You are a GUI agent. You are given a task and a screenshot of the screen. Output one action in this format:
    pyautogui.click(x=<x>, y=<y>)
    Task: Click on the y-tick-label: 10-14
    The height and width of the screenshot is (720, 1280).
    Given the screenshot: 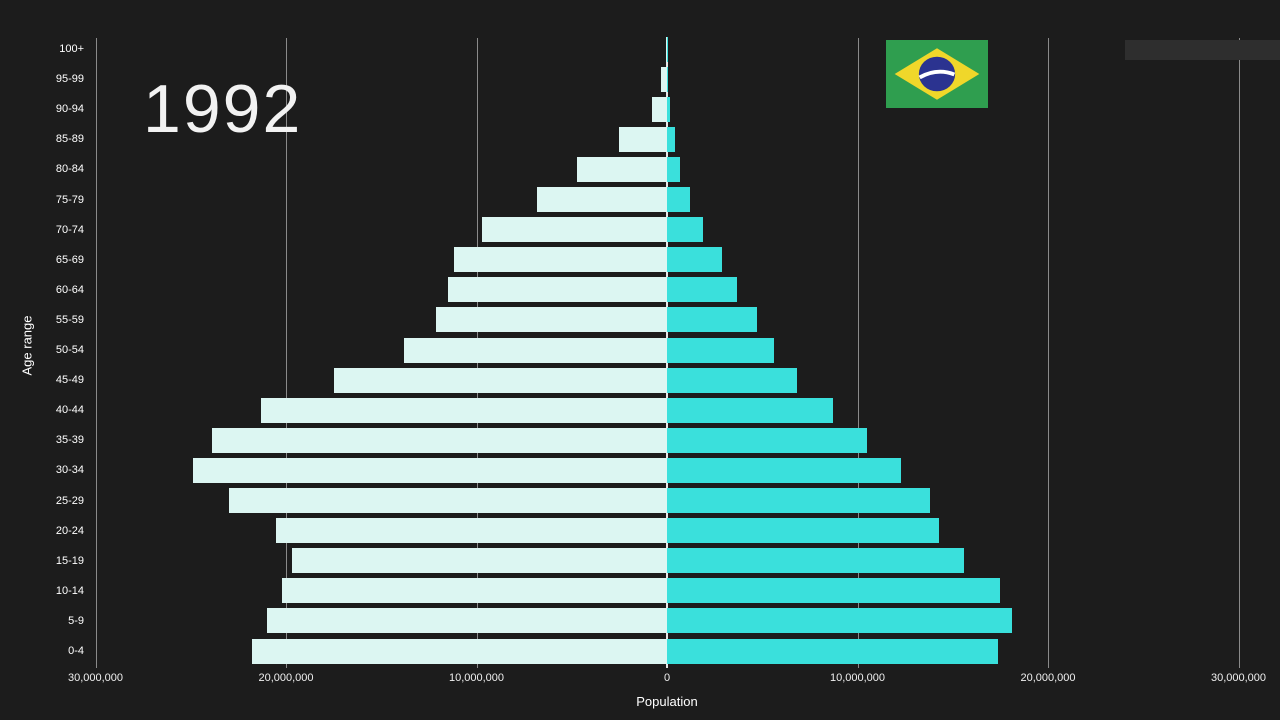 What is the action you would take?
    pyautogui.click(x=69, y=590)
    